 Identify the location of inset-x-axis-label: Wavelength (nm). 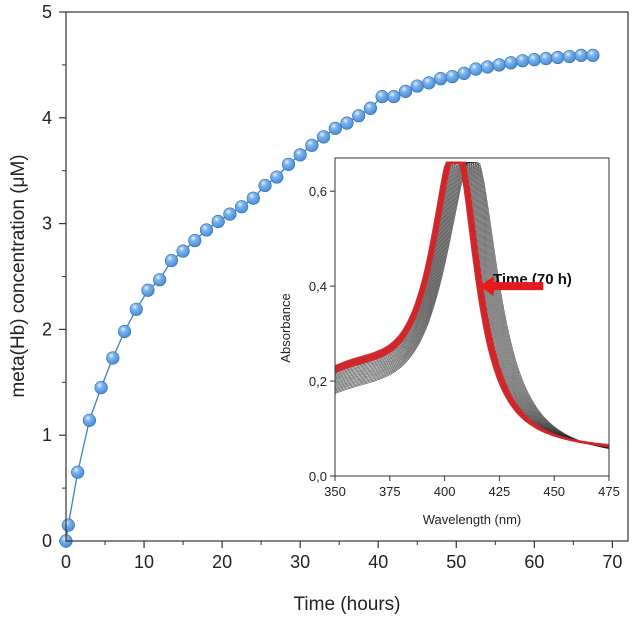
(472, 519).